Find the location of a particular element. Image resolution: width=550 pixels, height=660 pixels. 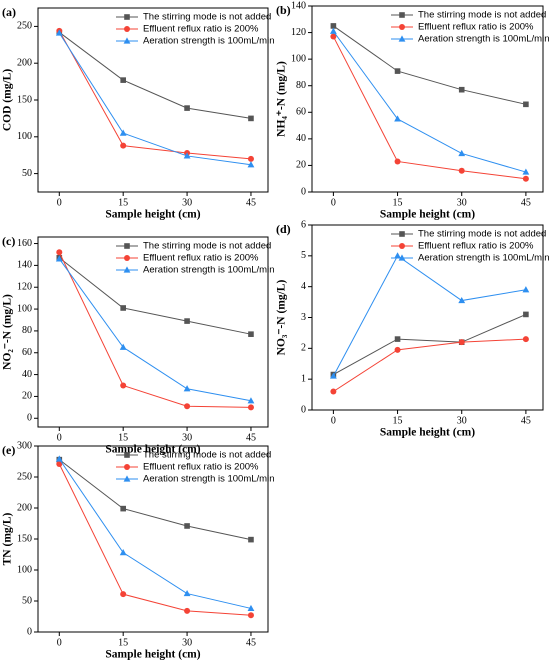

y-tick-label: 300 is located at coordinates (24, 445).